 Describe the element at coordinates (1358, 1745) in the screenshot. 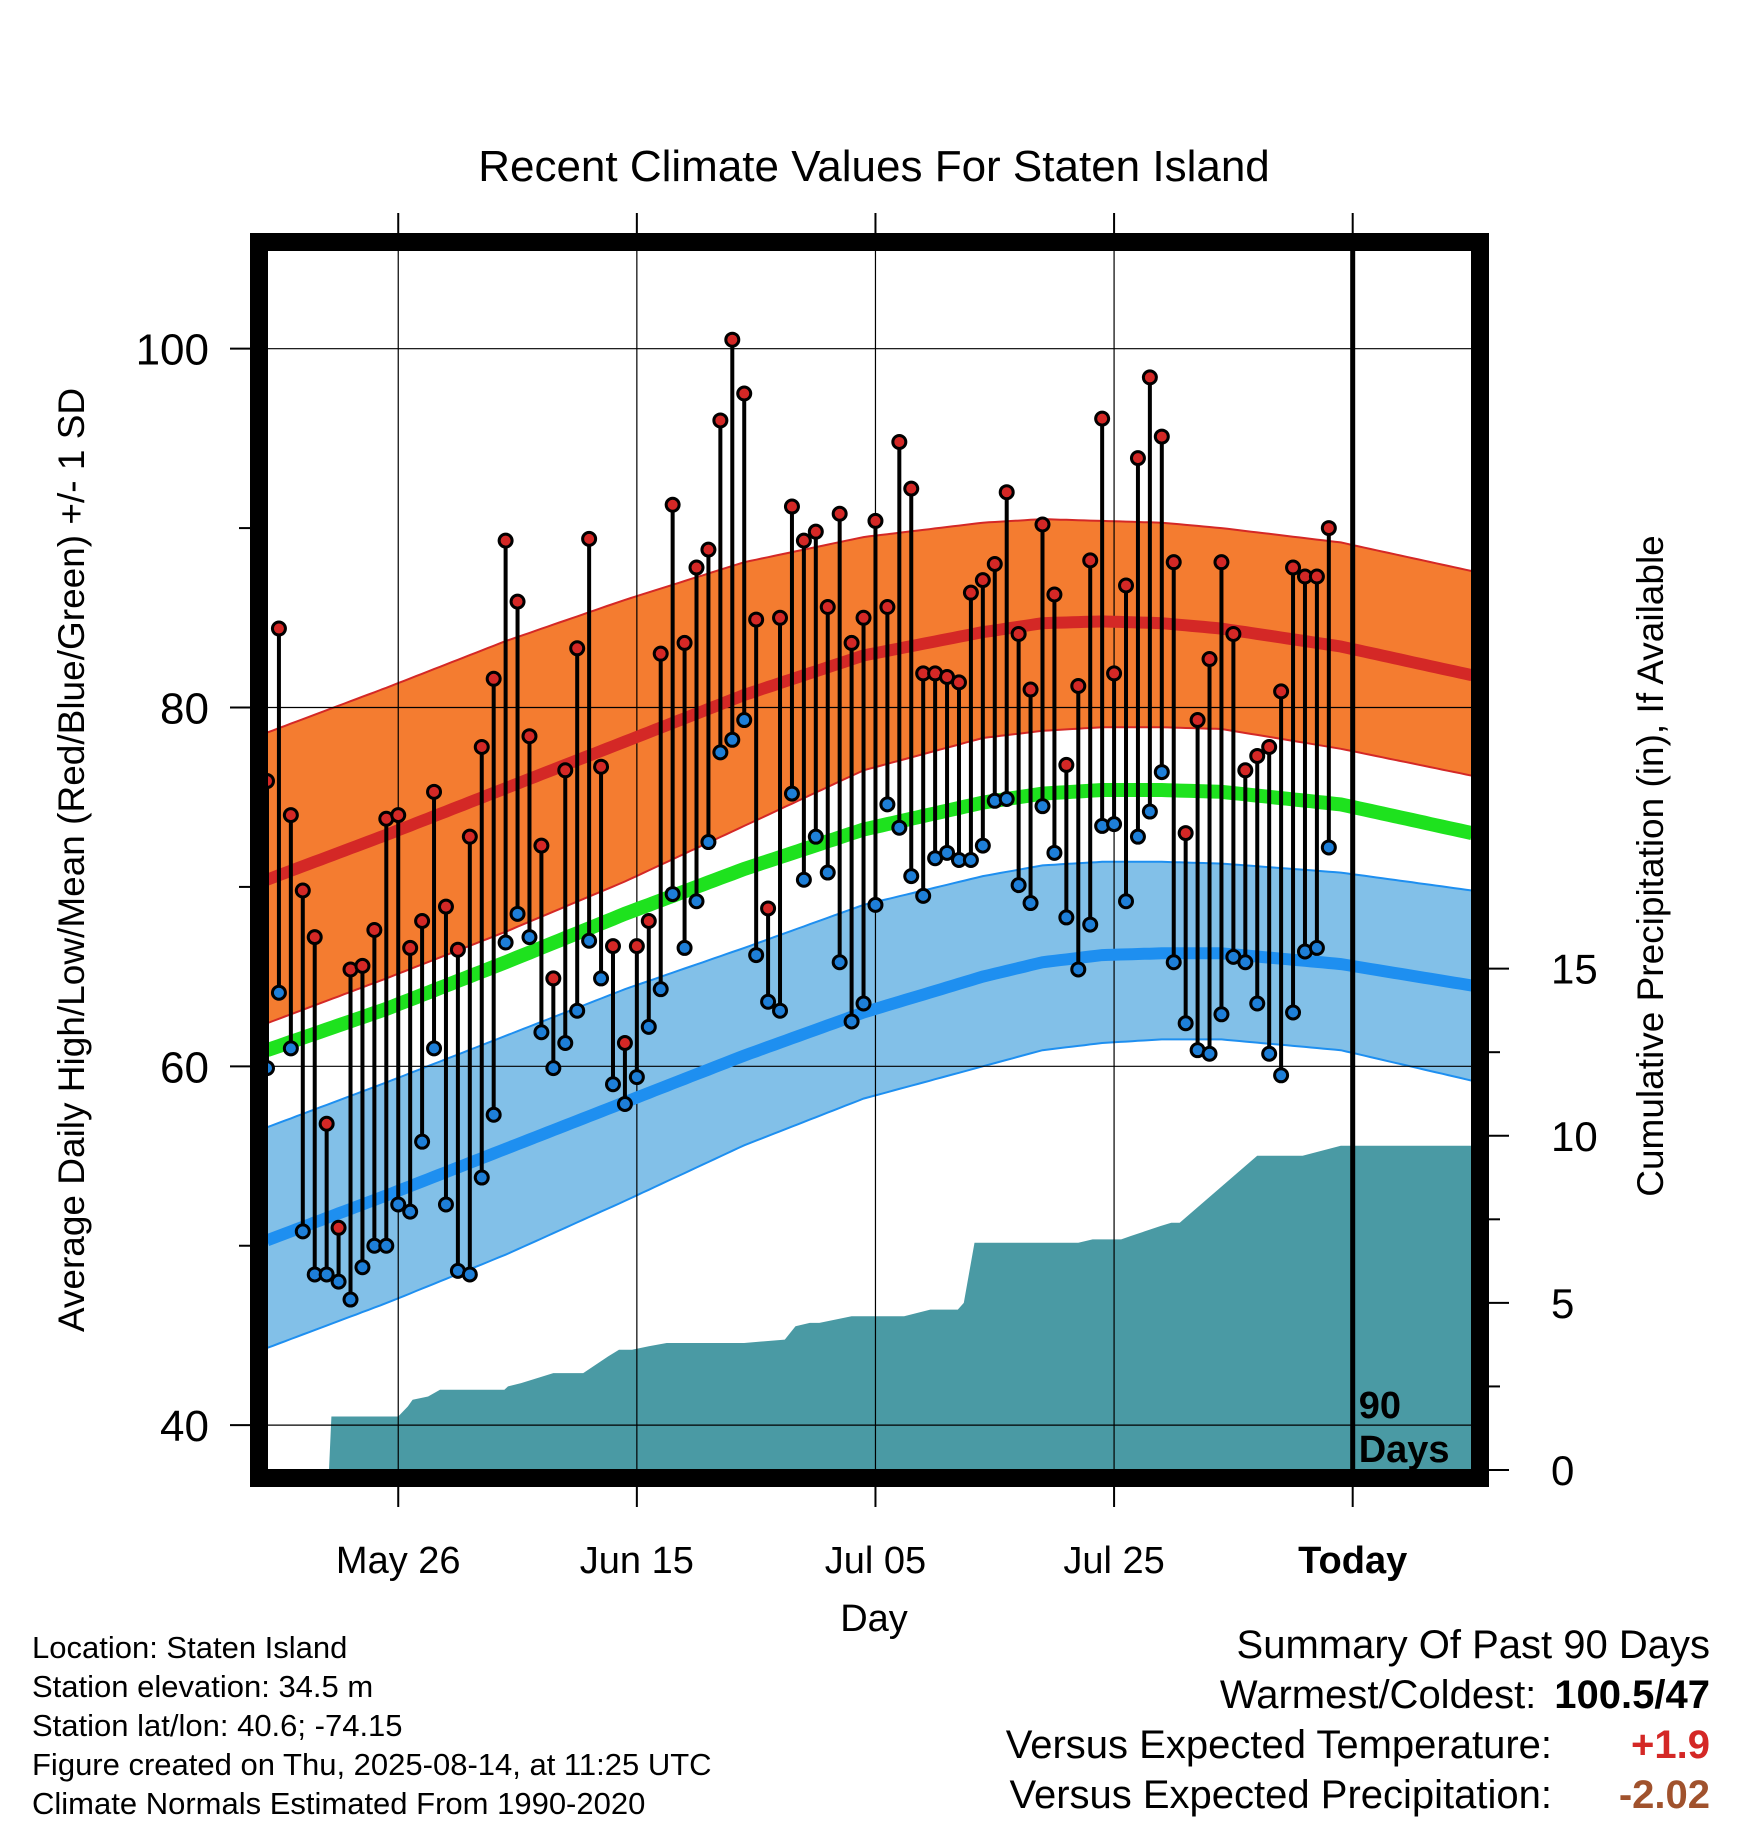

I see `temp-departure-row: Versus Expected Temperature: +1.9` at that location.